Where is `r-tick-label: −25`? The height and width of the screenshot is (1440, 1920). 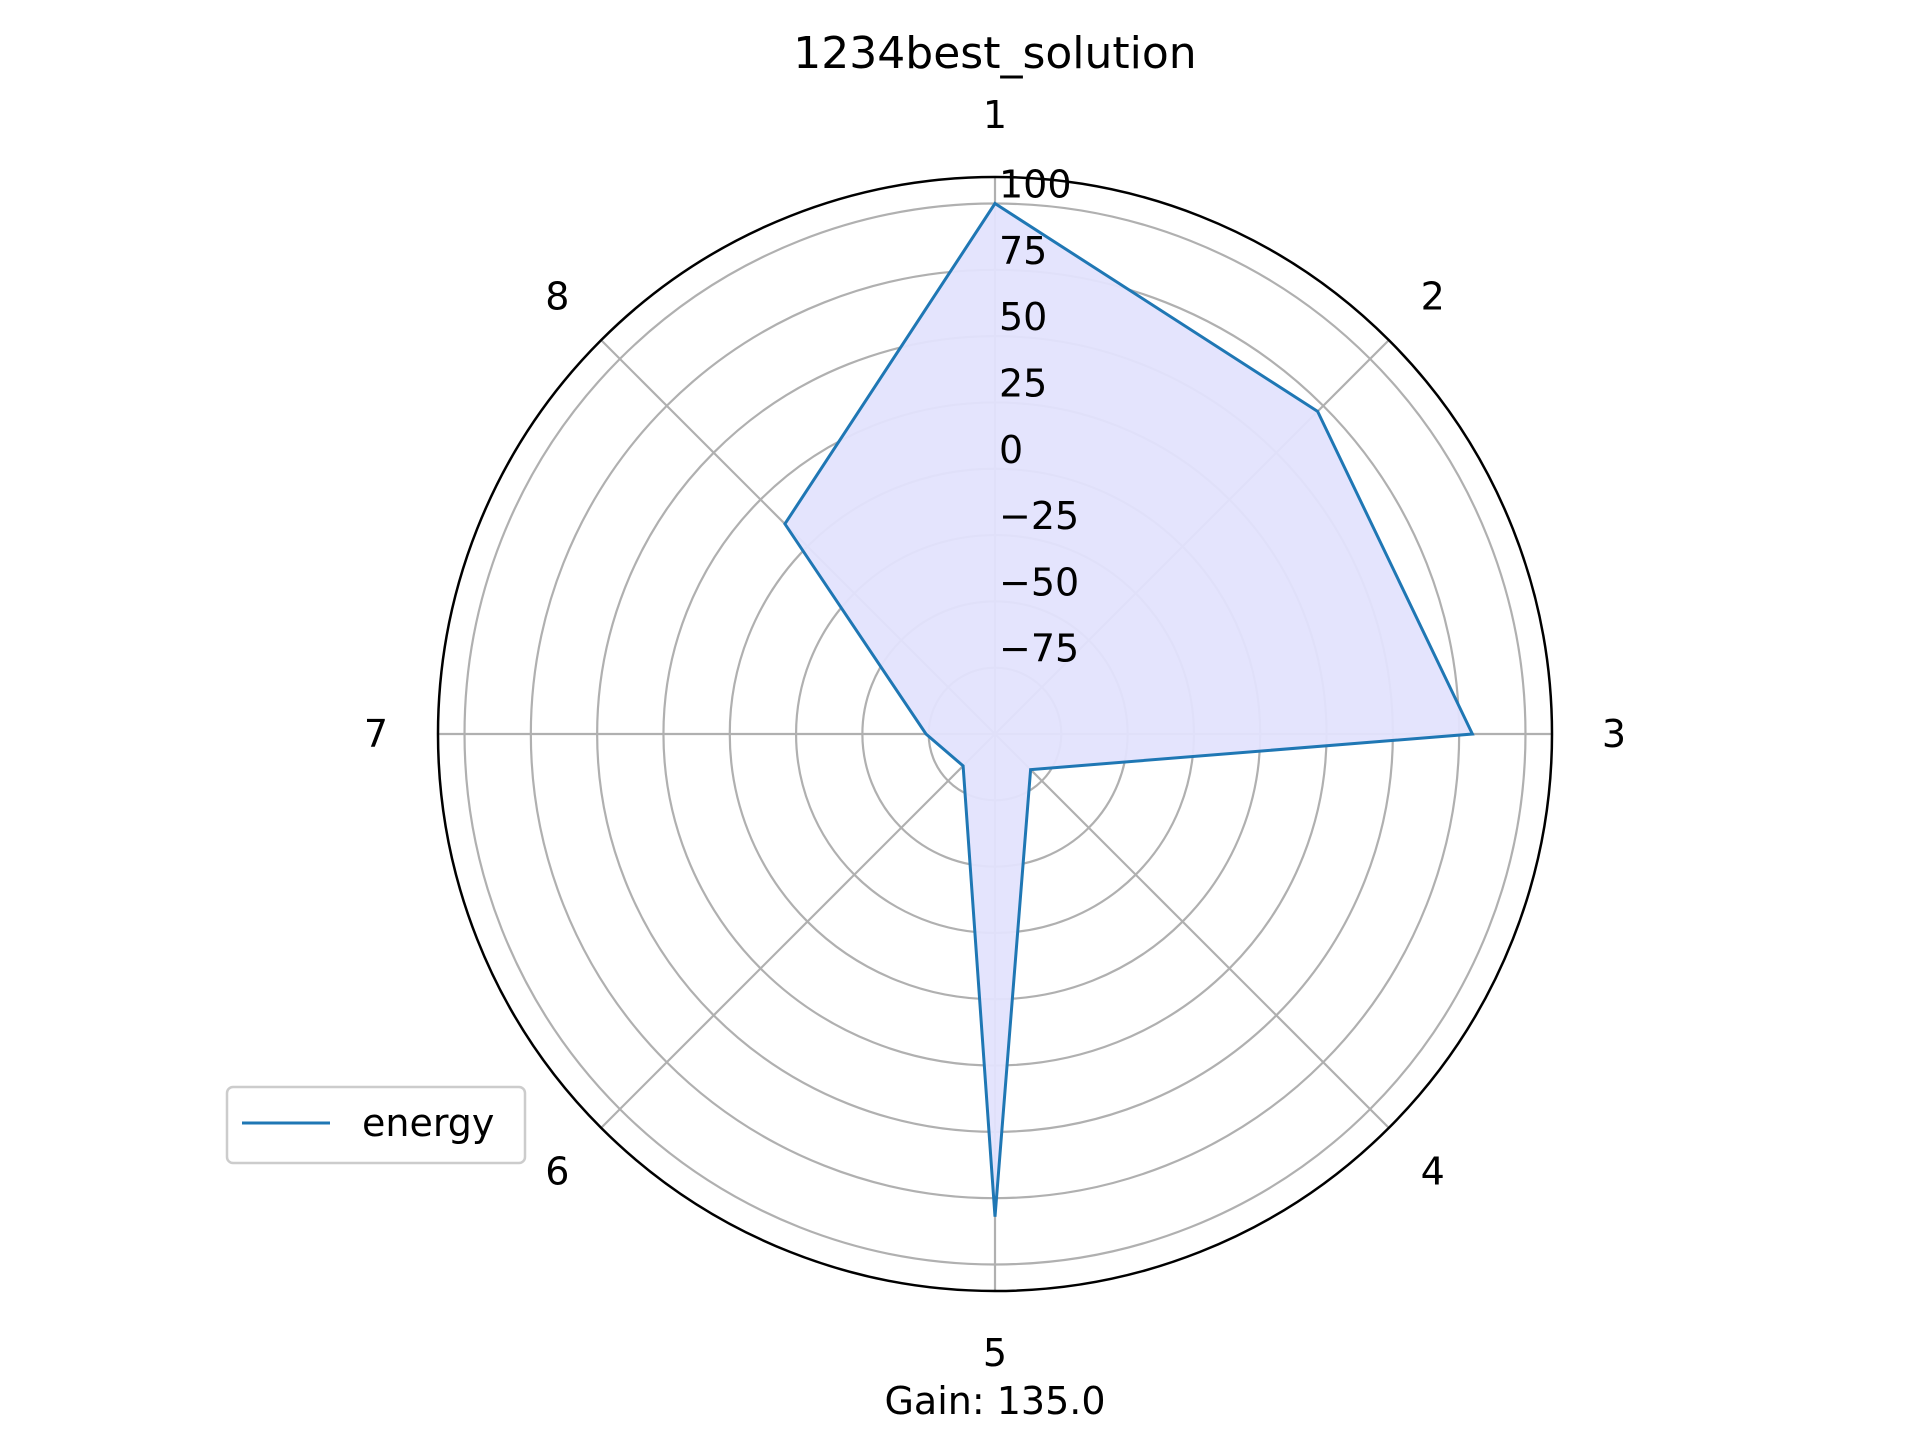
r-tick-label: −25 is located at coordinates (1039, 516).